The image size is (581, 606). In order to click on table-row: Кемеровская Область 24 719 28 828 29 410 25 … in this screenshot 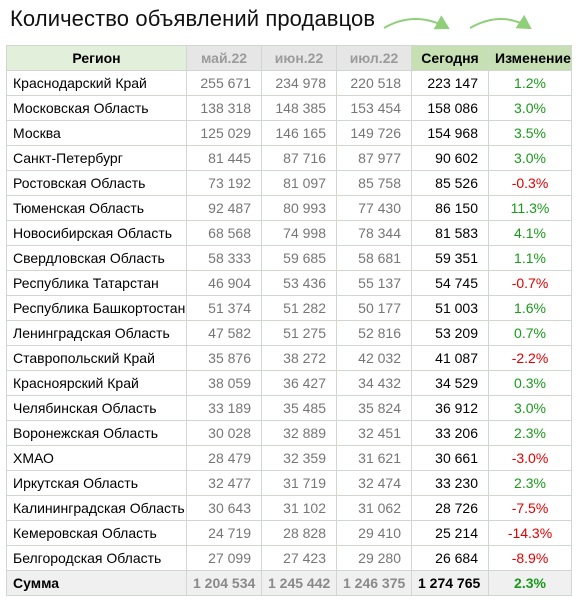, I will do `click(289, 533)`.